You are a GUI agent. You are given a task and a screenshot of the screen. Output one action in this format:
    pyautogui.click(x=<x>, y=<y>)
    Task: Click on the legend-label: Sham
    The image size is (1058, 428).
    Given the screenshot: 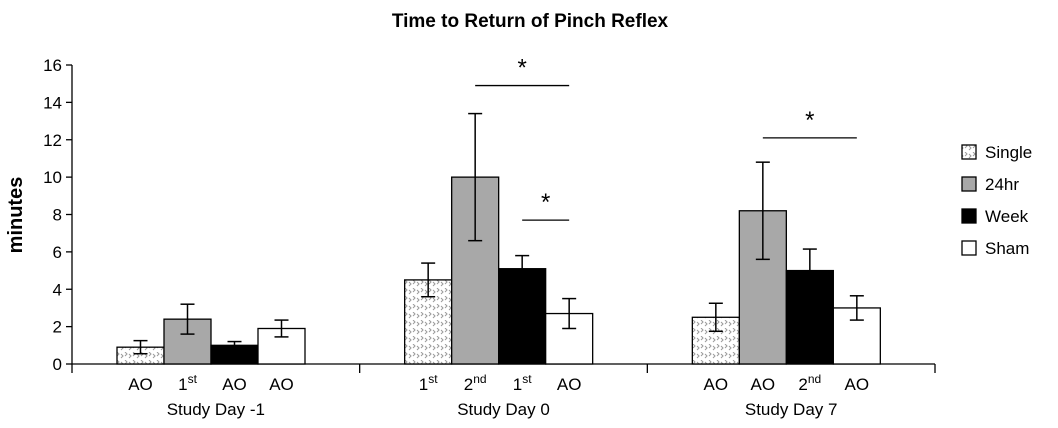 What is the action you would take?
    pyautogui.click(x=1007, y=248)
    